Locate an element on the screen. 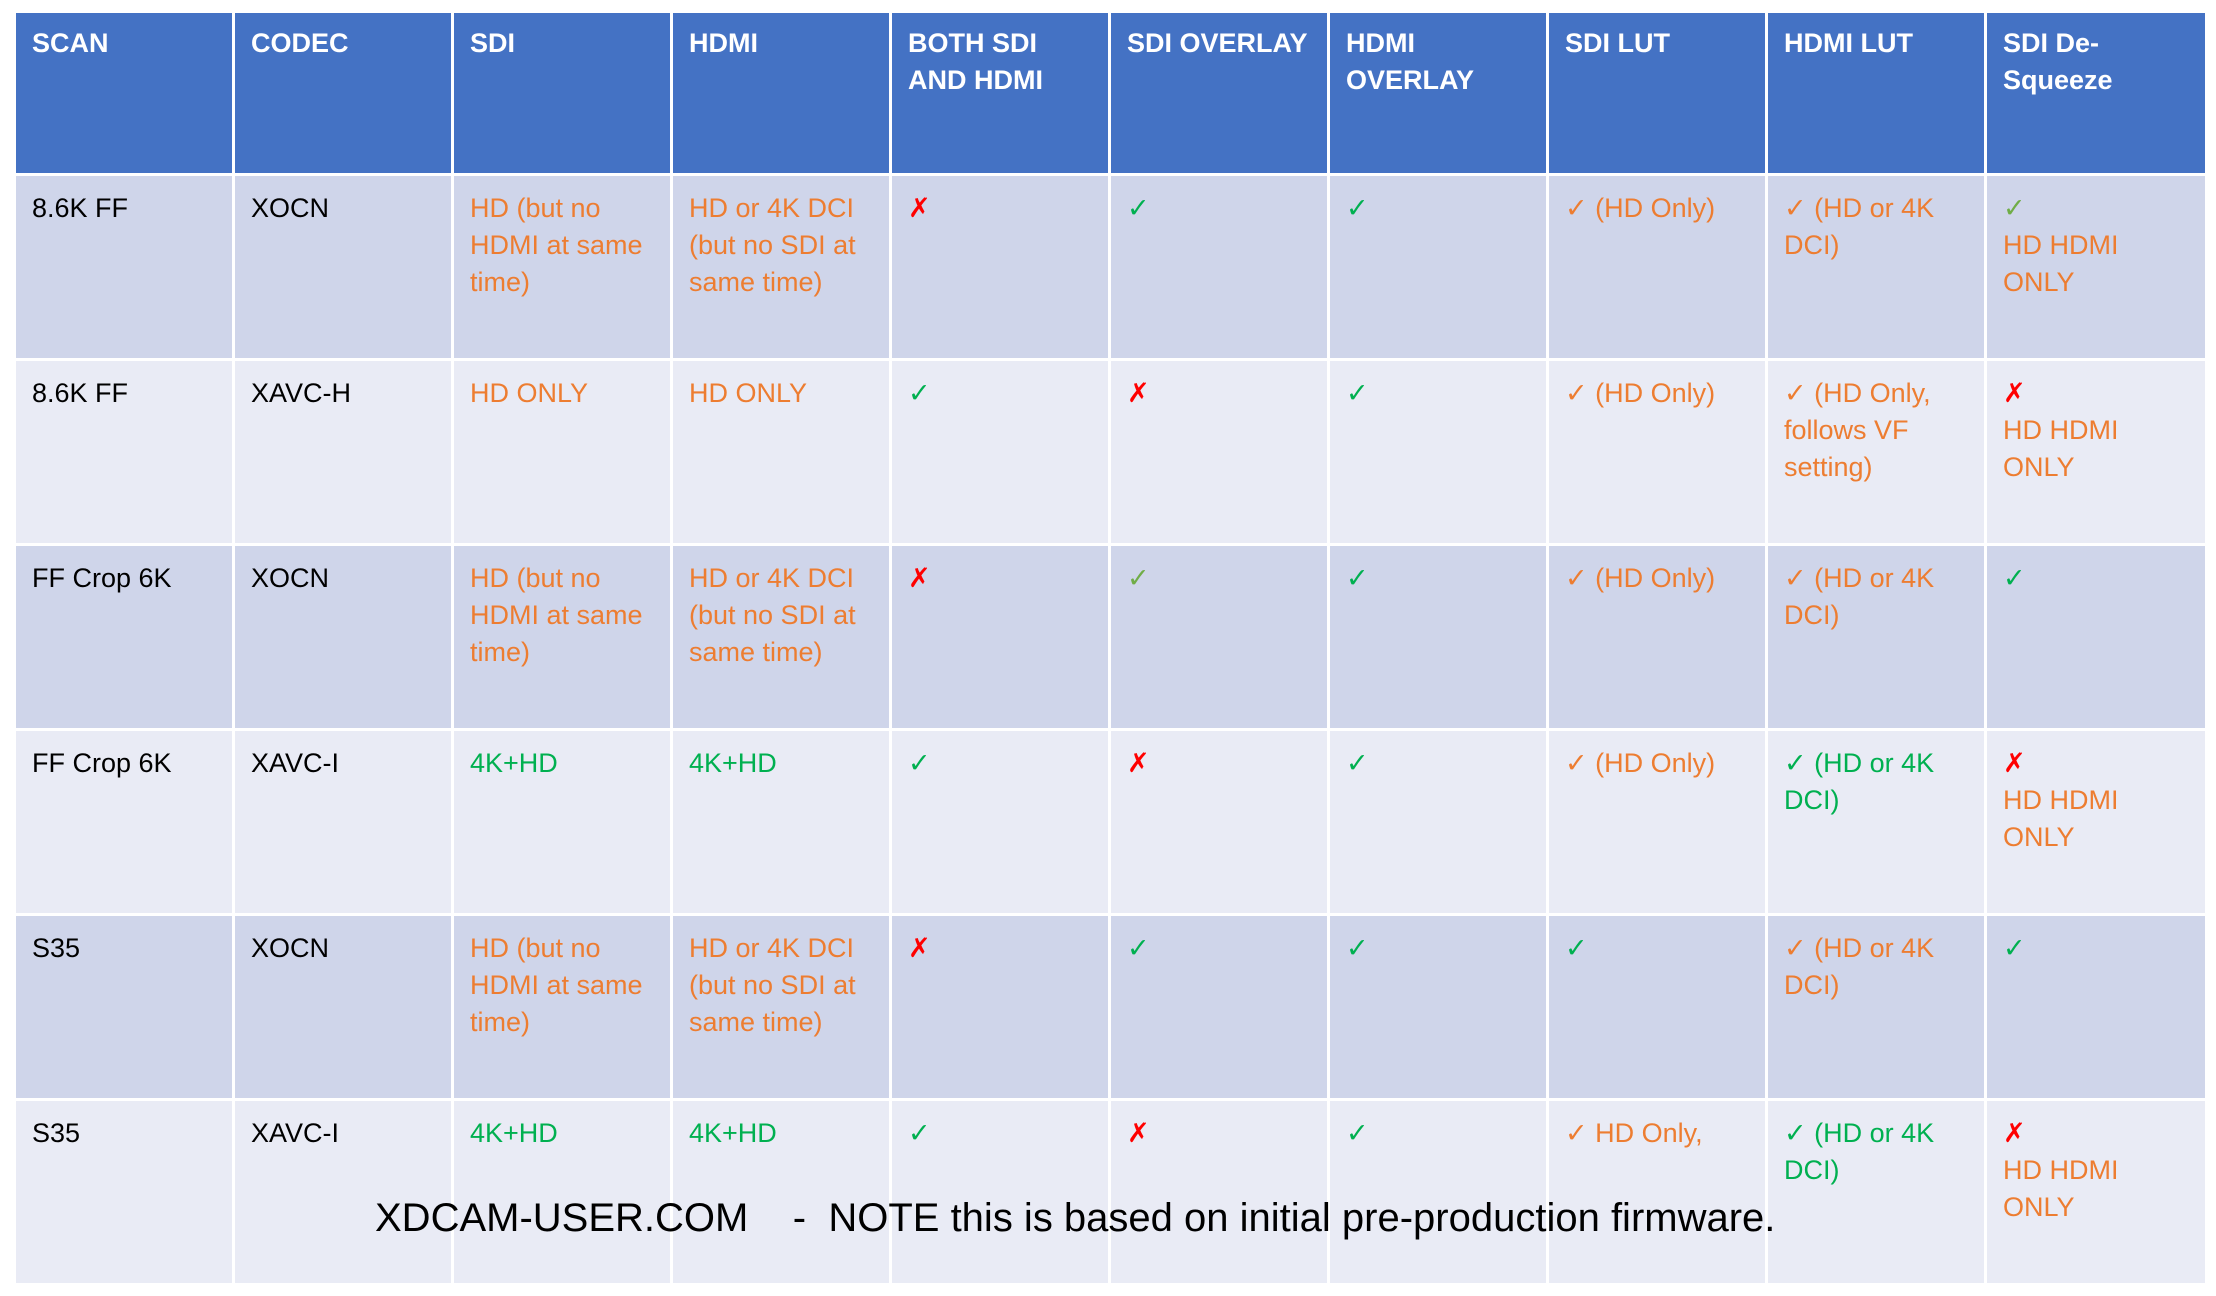  cell-hdmi: HD ONLY is located at coordinates (781, 452).